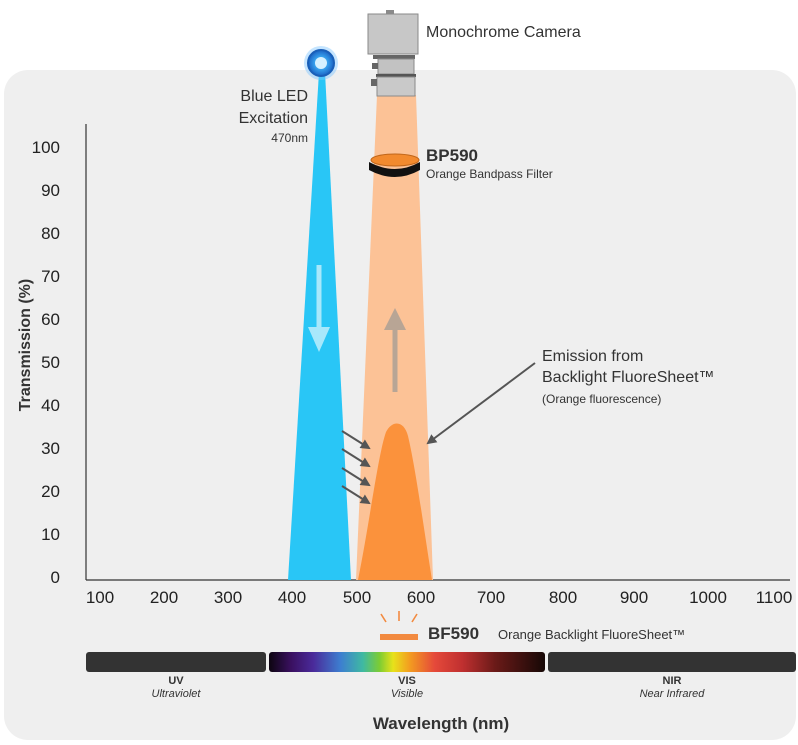  Describe the element at coordinates (628, 377) in the screenshot. I see `emission-label-line2: Backlight FluoreSheet™` at that location.